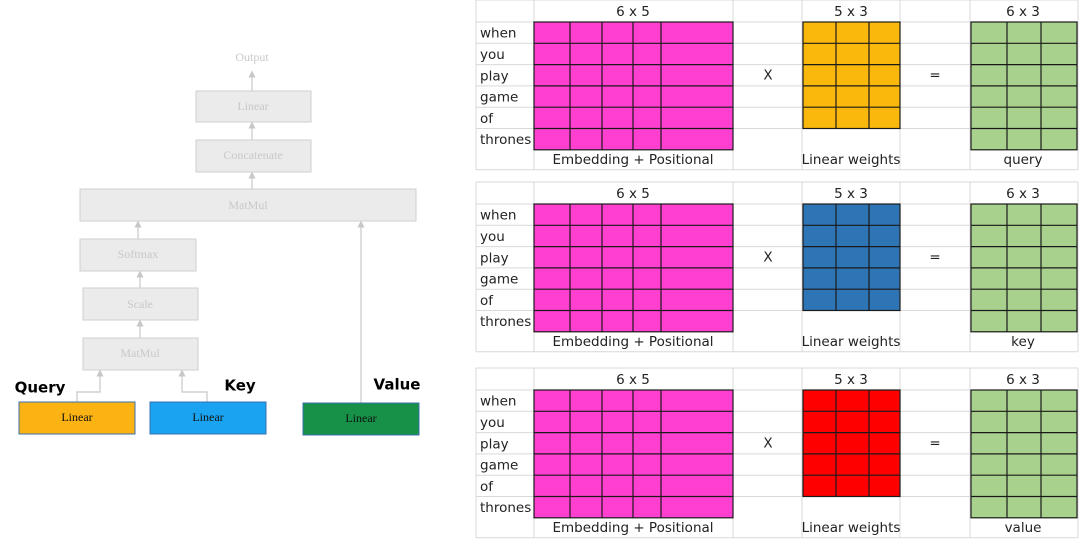 The image size is (1080, 539). Describe the element at coordinates (1023, 160) in the screenshot. I see `caption: query` at that location.